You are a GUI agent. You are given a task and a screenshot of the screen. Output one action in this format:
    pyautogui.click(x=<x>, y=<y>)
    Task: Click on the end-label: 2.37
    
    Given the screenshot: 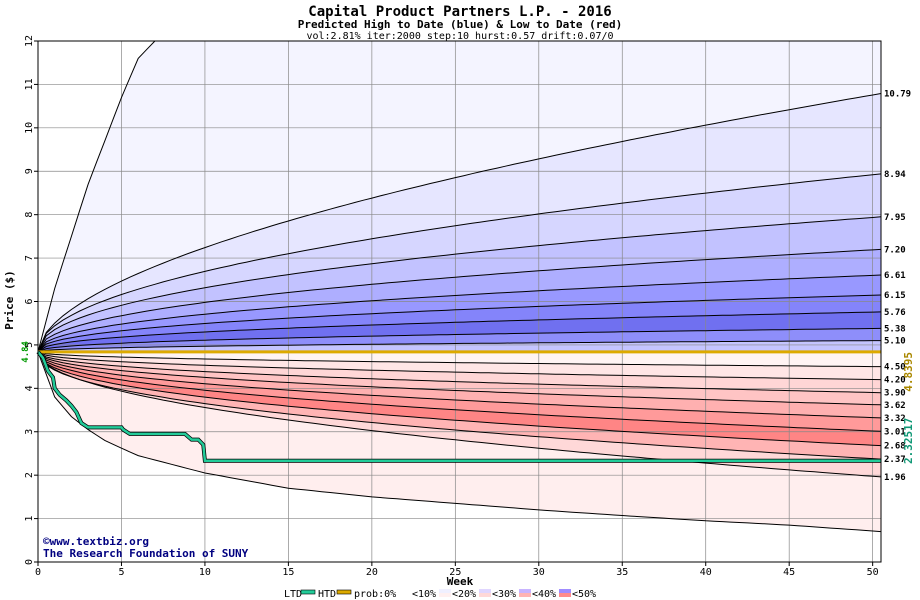 What is the action you would take?
    pyautogui.click(x=895, y=460)
    